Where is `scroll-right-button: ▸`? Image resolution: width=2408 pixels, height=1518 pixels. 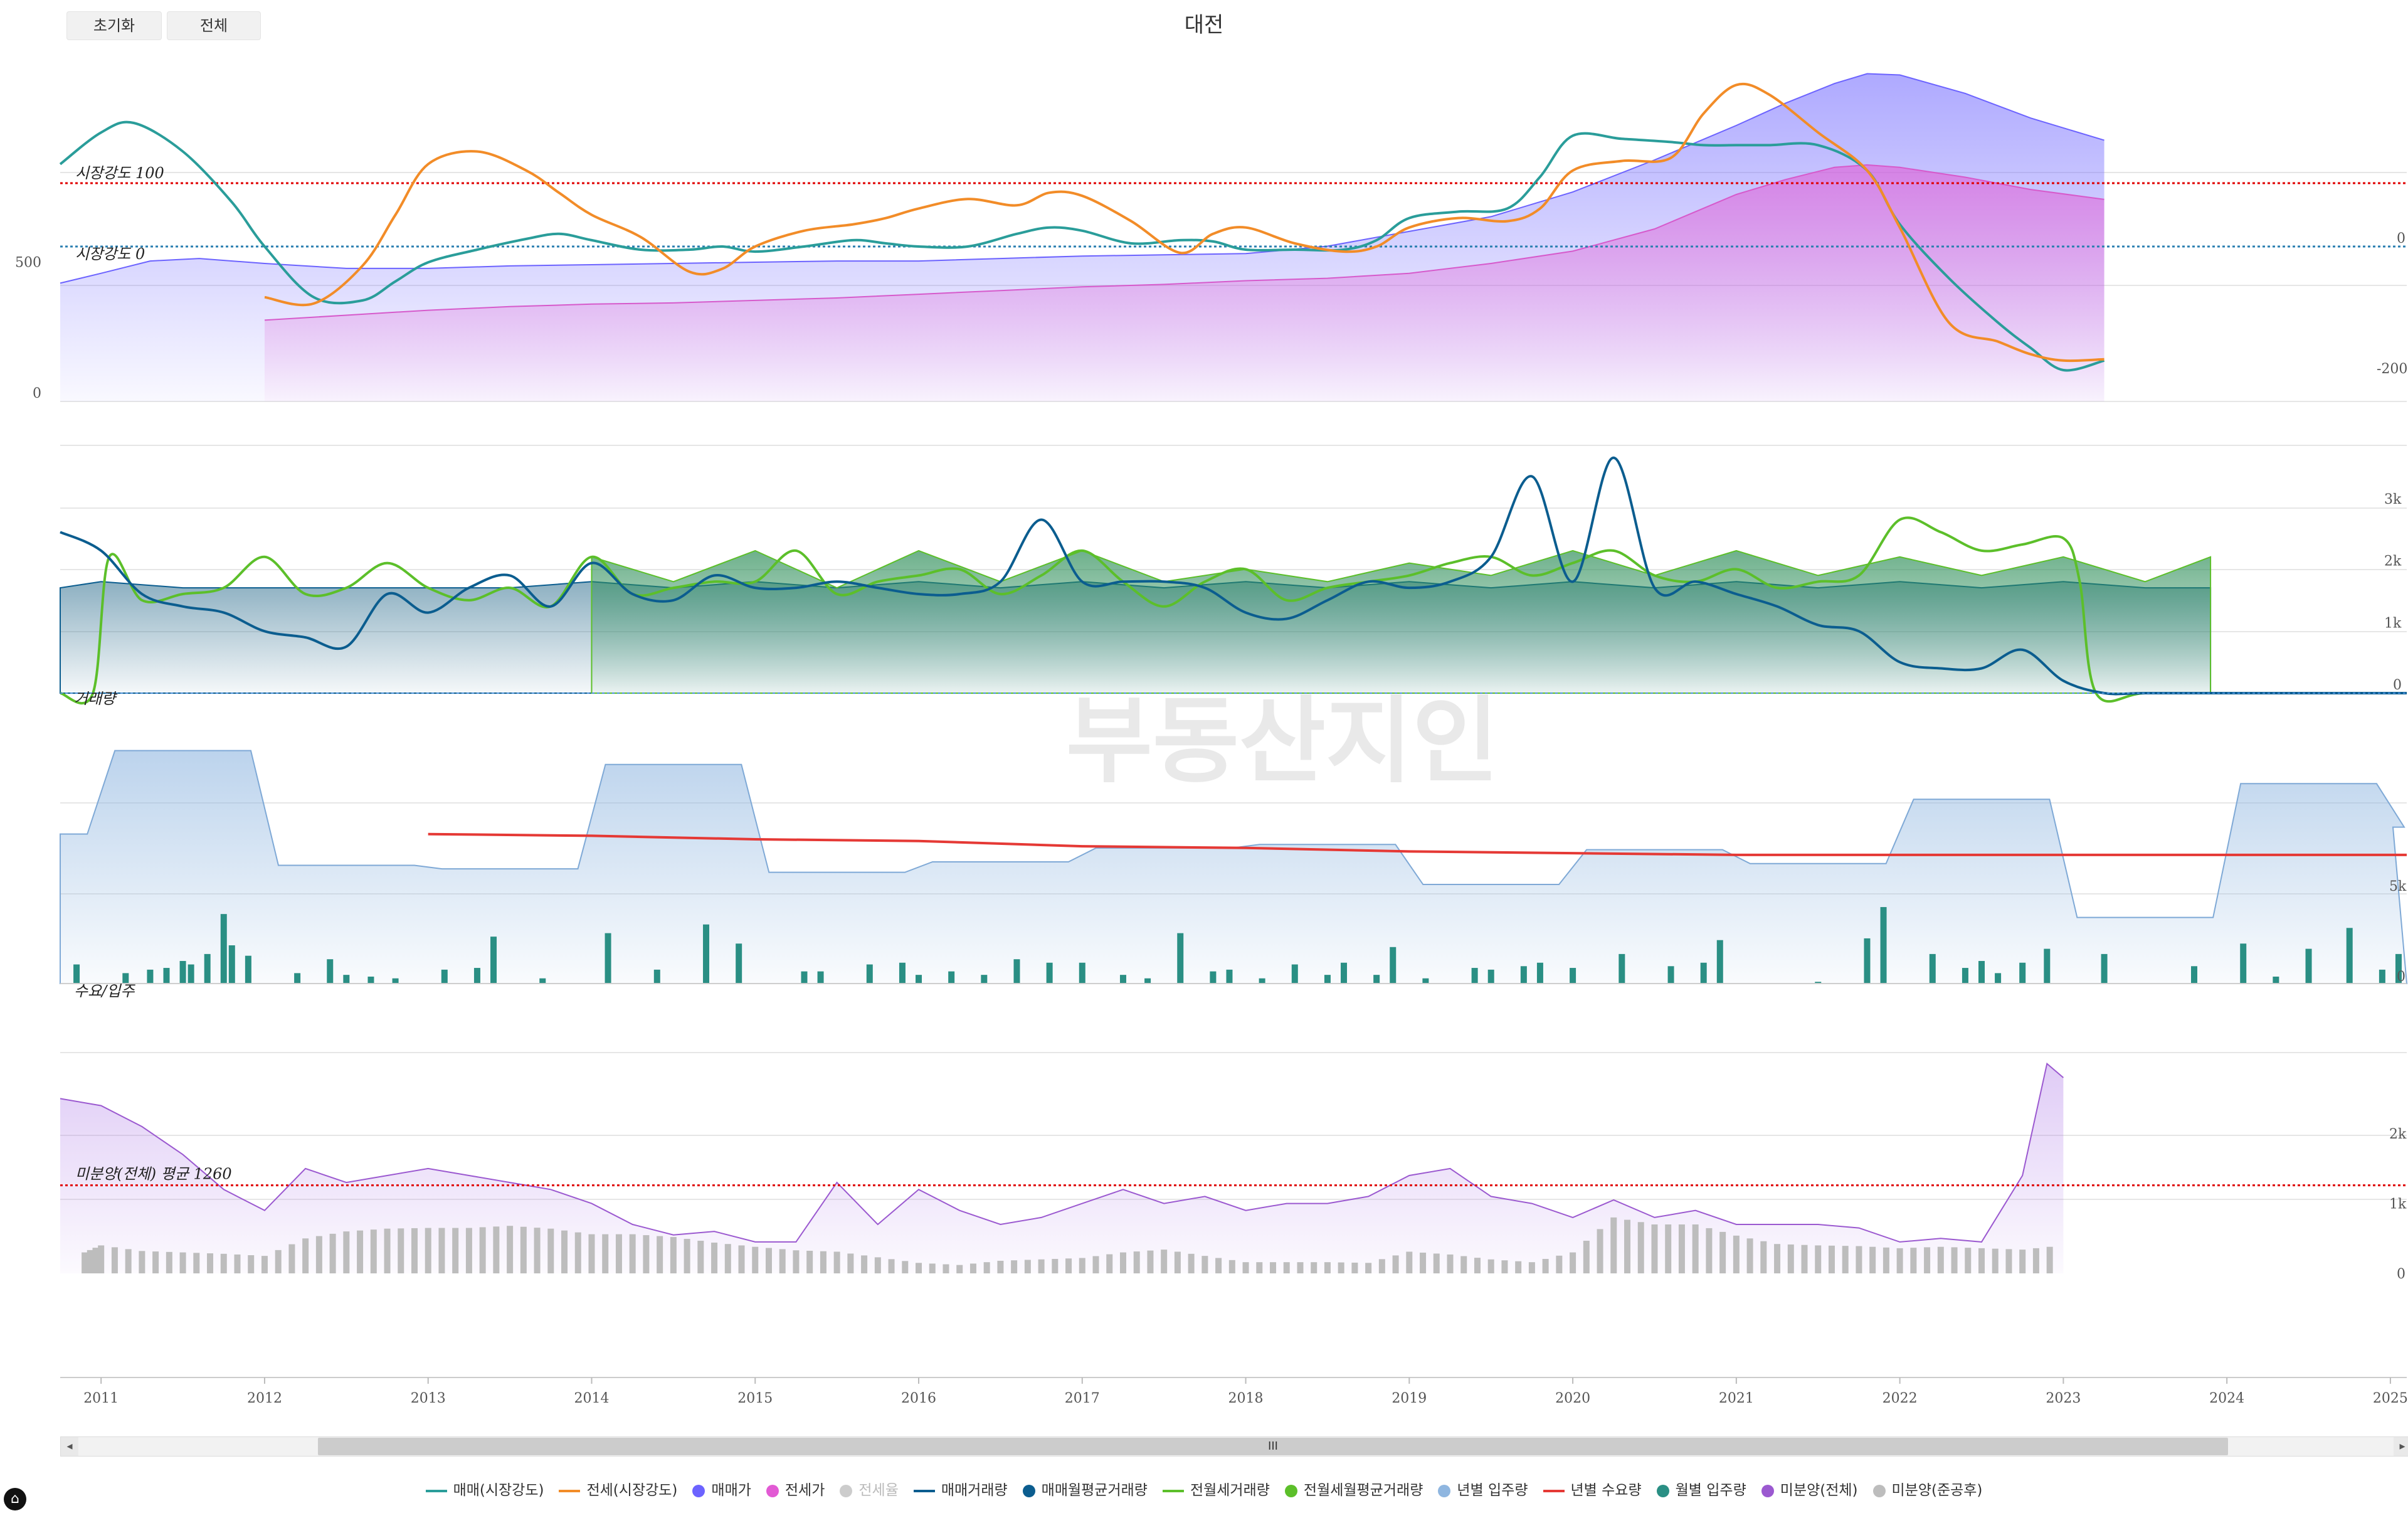
scroll-right-button: ▸ is located at coordinates (2401, 1446).